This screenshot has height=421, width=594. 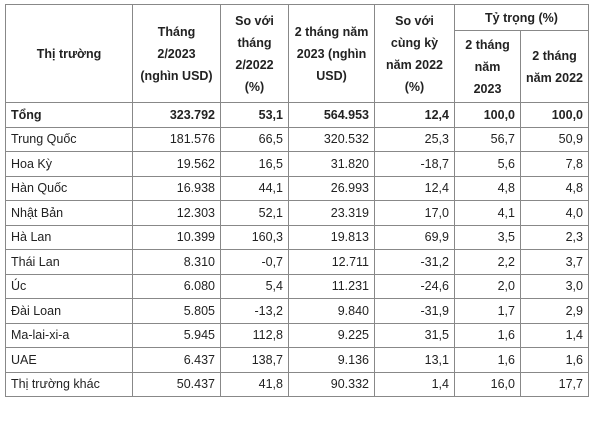 What do you see at coordinates (176, 360) in the screenshot?
I see `value-cell: 6.437` at bounding box center [176, 360].